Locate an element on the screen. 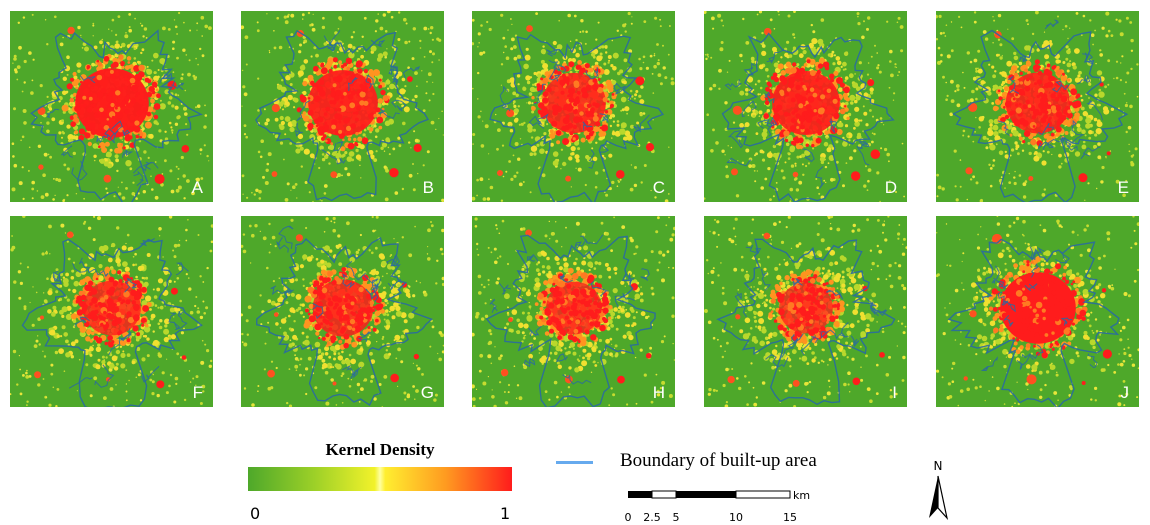 The image size is (1150, 525). map-panel-g: G is located at coordinates (342, 311).